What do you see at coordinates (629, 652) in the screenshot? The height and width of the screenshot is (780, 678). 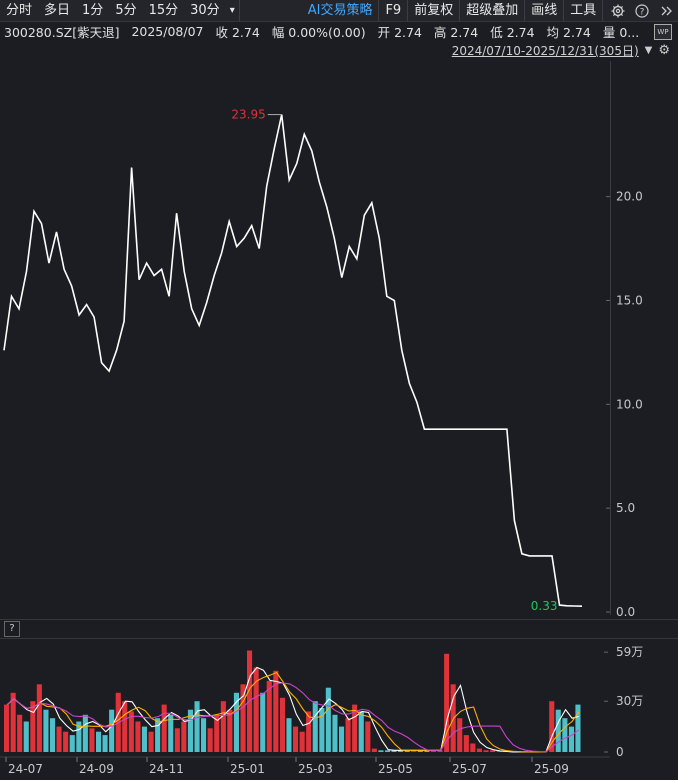 I see `volume-y-tick-label: 59万` at bounding box center [629, 652].